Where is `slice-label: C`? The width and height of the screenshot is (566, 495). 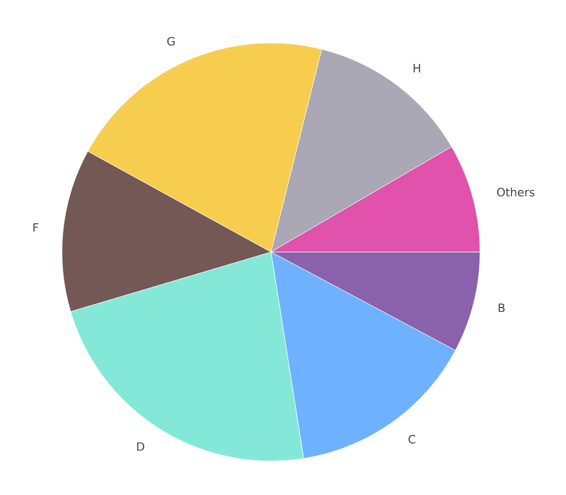 slice-label: C is located at coordinates (412, 439).